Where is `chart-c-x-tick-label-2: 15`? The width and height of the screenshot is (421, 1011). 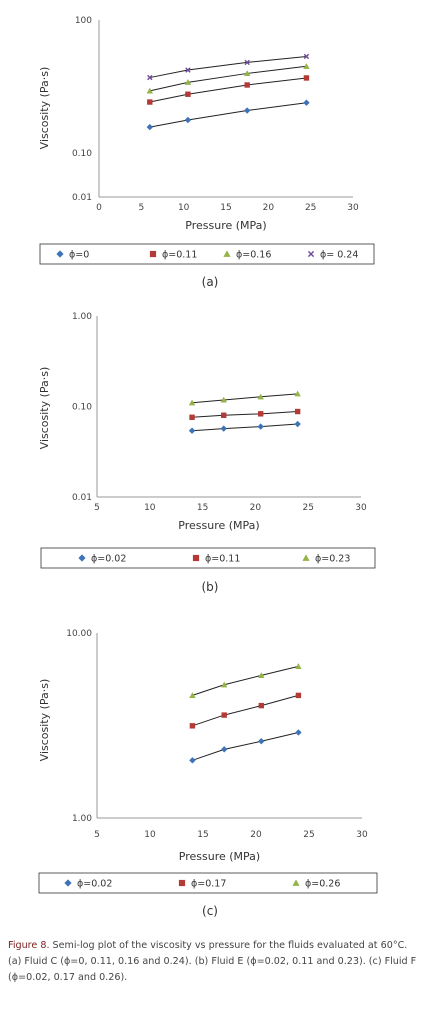
chart-c-x-tick-label-2: 15 is located at coordinates (202, 835).